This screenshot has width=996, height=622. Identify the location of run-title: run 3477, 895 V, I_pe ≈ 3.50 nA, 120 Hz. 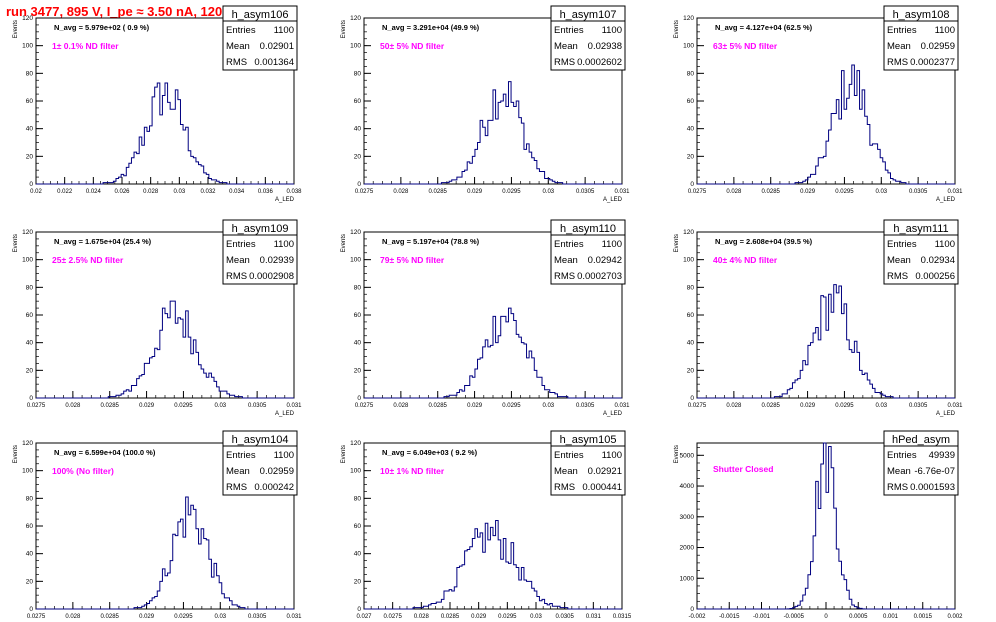
(124, 11).